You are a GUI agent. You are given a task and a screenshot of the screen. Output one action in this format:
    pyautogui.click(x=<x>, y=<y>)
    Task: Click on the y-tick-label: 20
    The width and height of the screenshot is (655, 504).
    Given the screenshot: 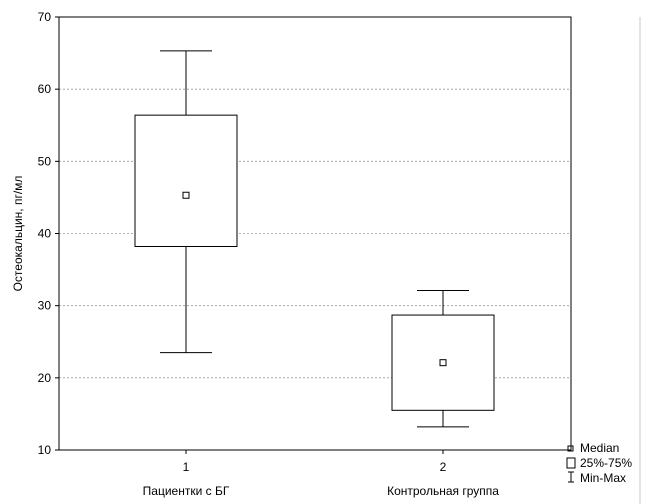 What is the action you would take?
    pyautogui.click(x=45, y=378)
    